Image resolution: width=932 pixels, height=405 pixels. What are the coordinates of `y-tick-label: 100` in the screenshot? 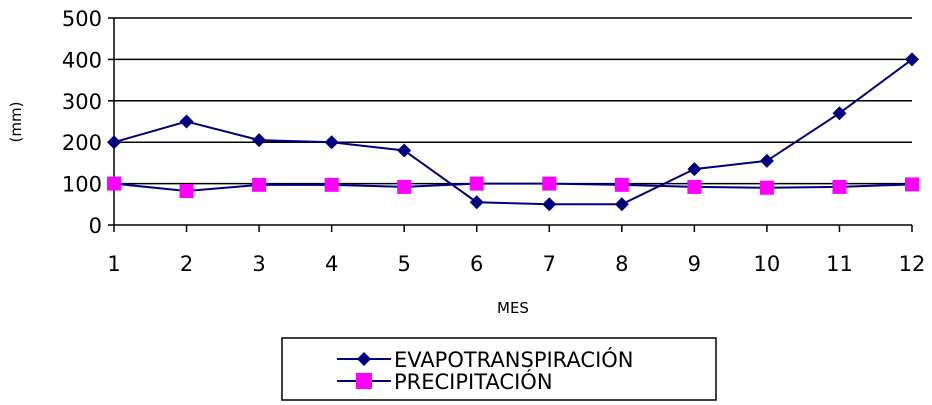 It's located at (82, 185).